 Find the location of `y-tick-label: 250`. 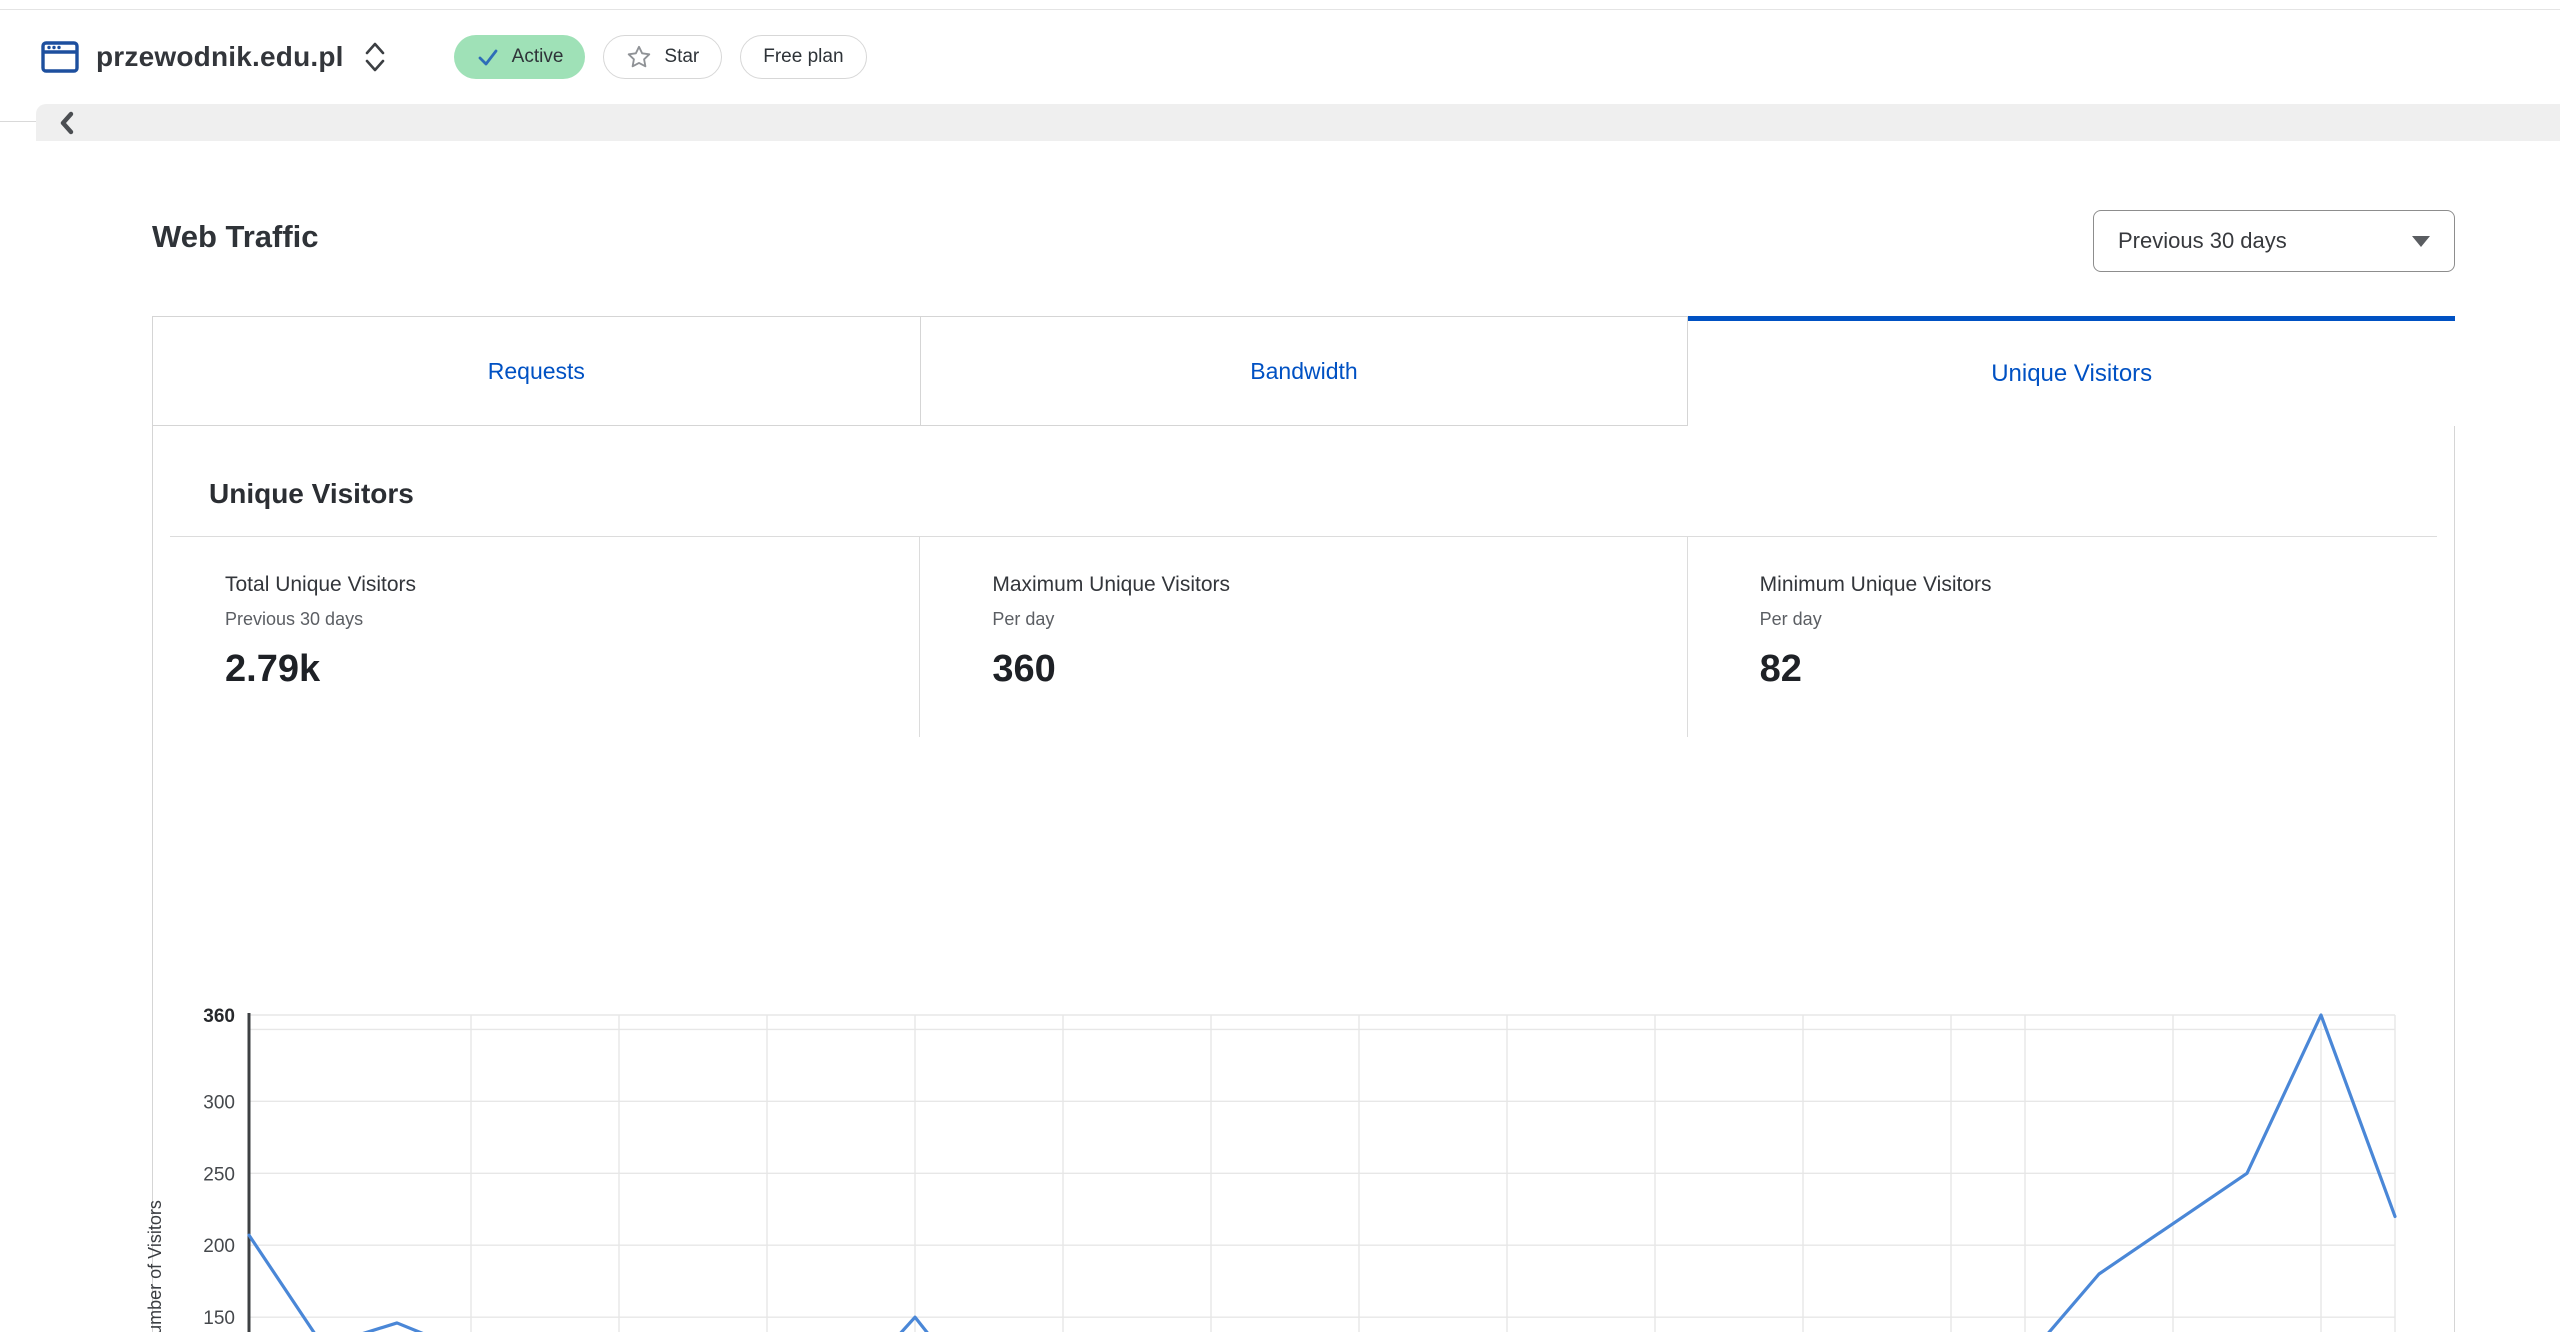

y-tick-label: 250 is located at coordinates (219, 1174).